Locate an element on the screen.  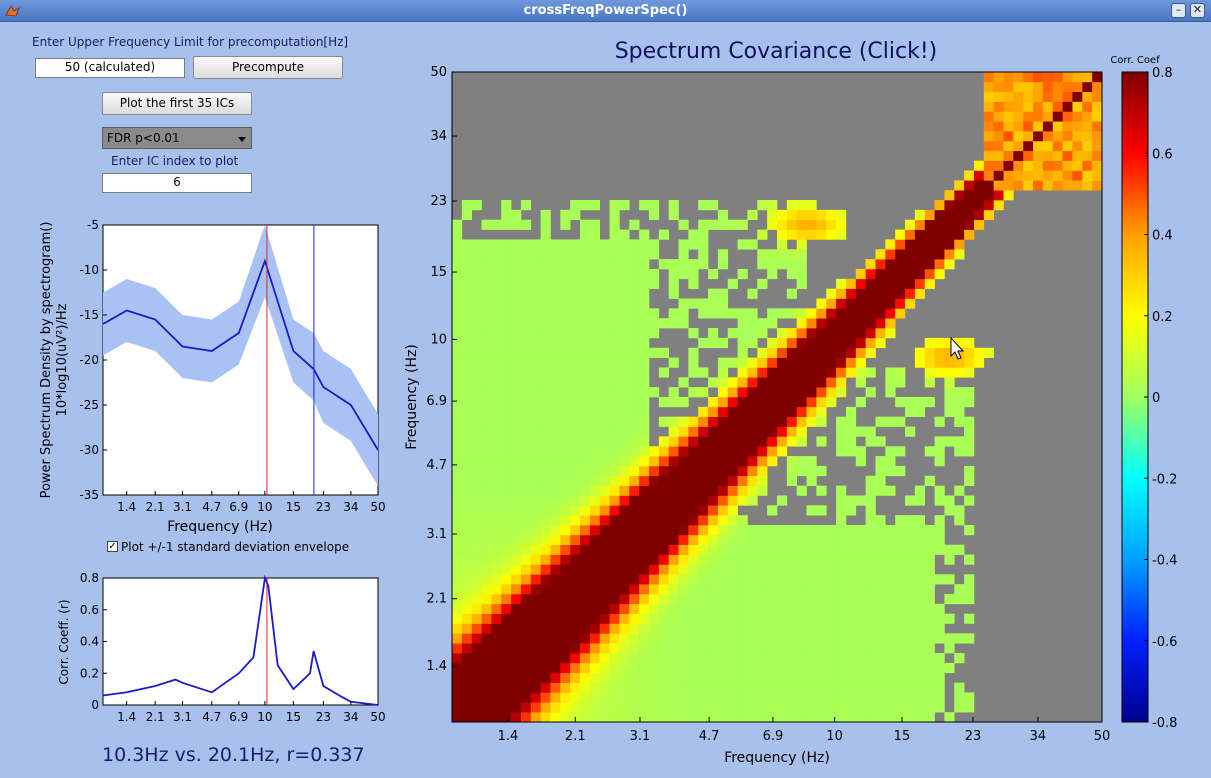
plot-first-ics-button: Plot the first 35 ICs is located at coordinates (177, 103).